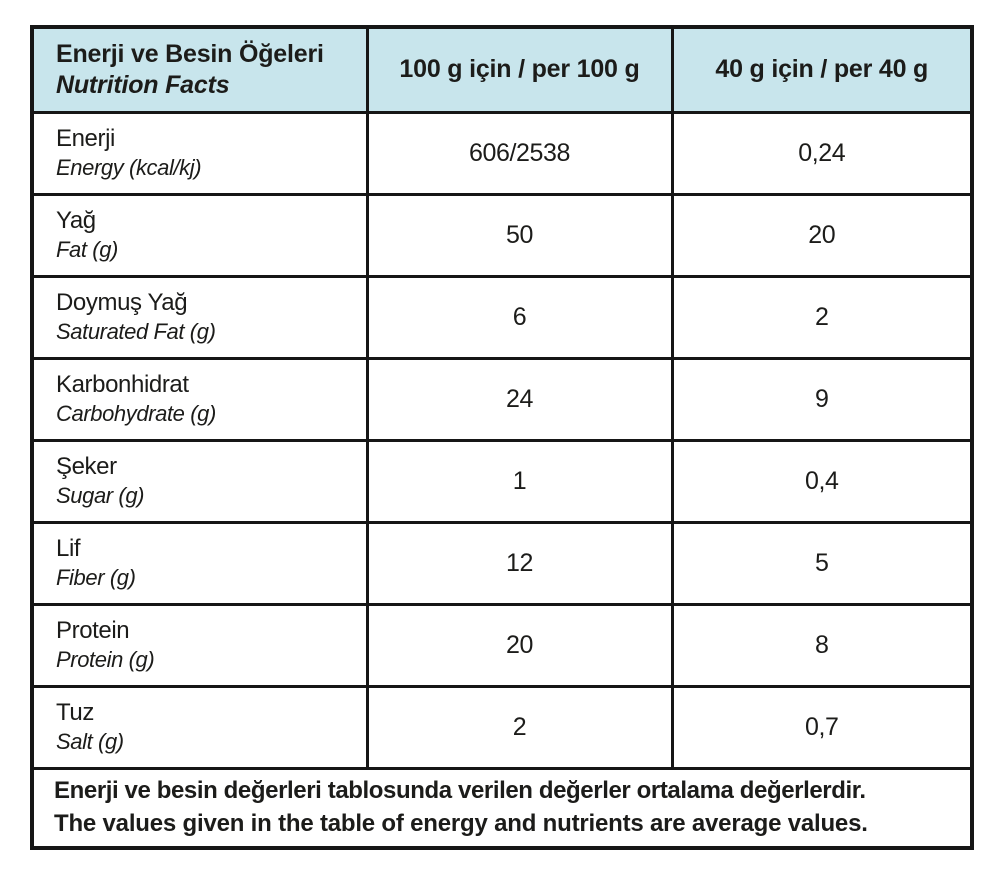 This screenshot has width=1000, height=885. Describe the element at coordinates (199, 645) in the screenshot. I see `row-label: Protein Protein (g)` at that location.